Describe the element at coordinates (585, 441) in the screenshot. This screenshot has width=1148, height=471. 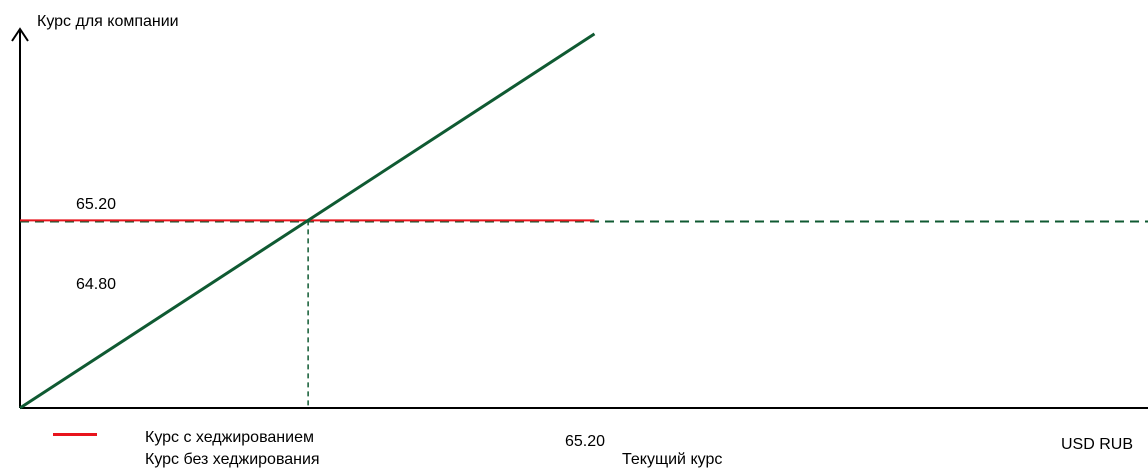
I see `x-marker-label: 65.20` at that location.